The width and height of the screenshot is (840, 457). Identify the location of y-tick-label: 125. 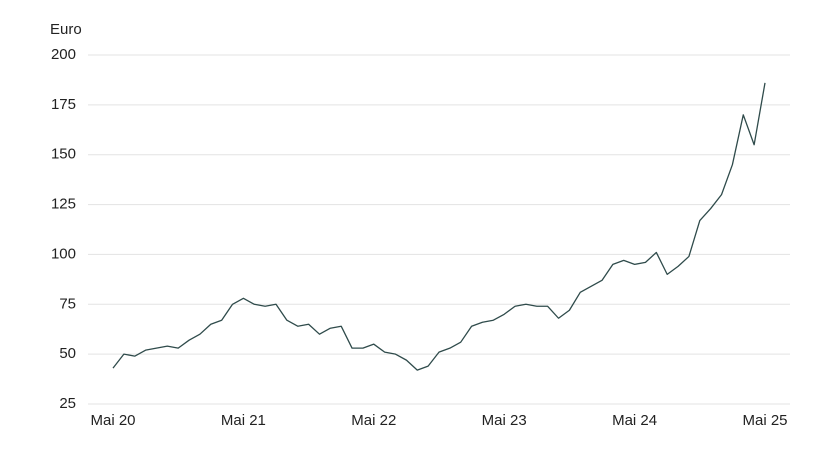
(63, 204).